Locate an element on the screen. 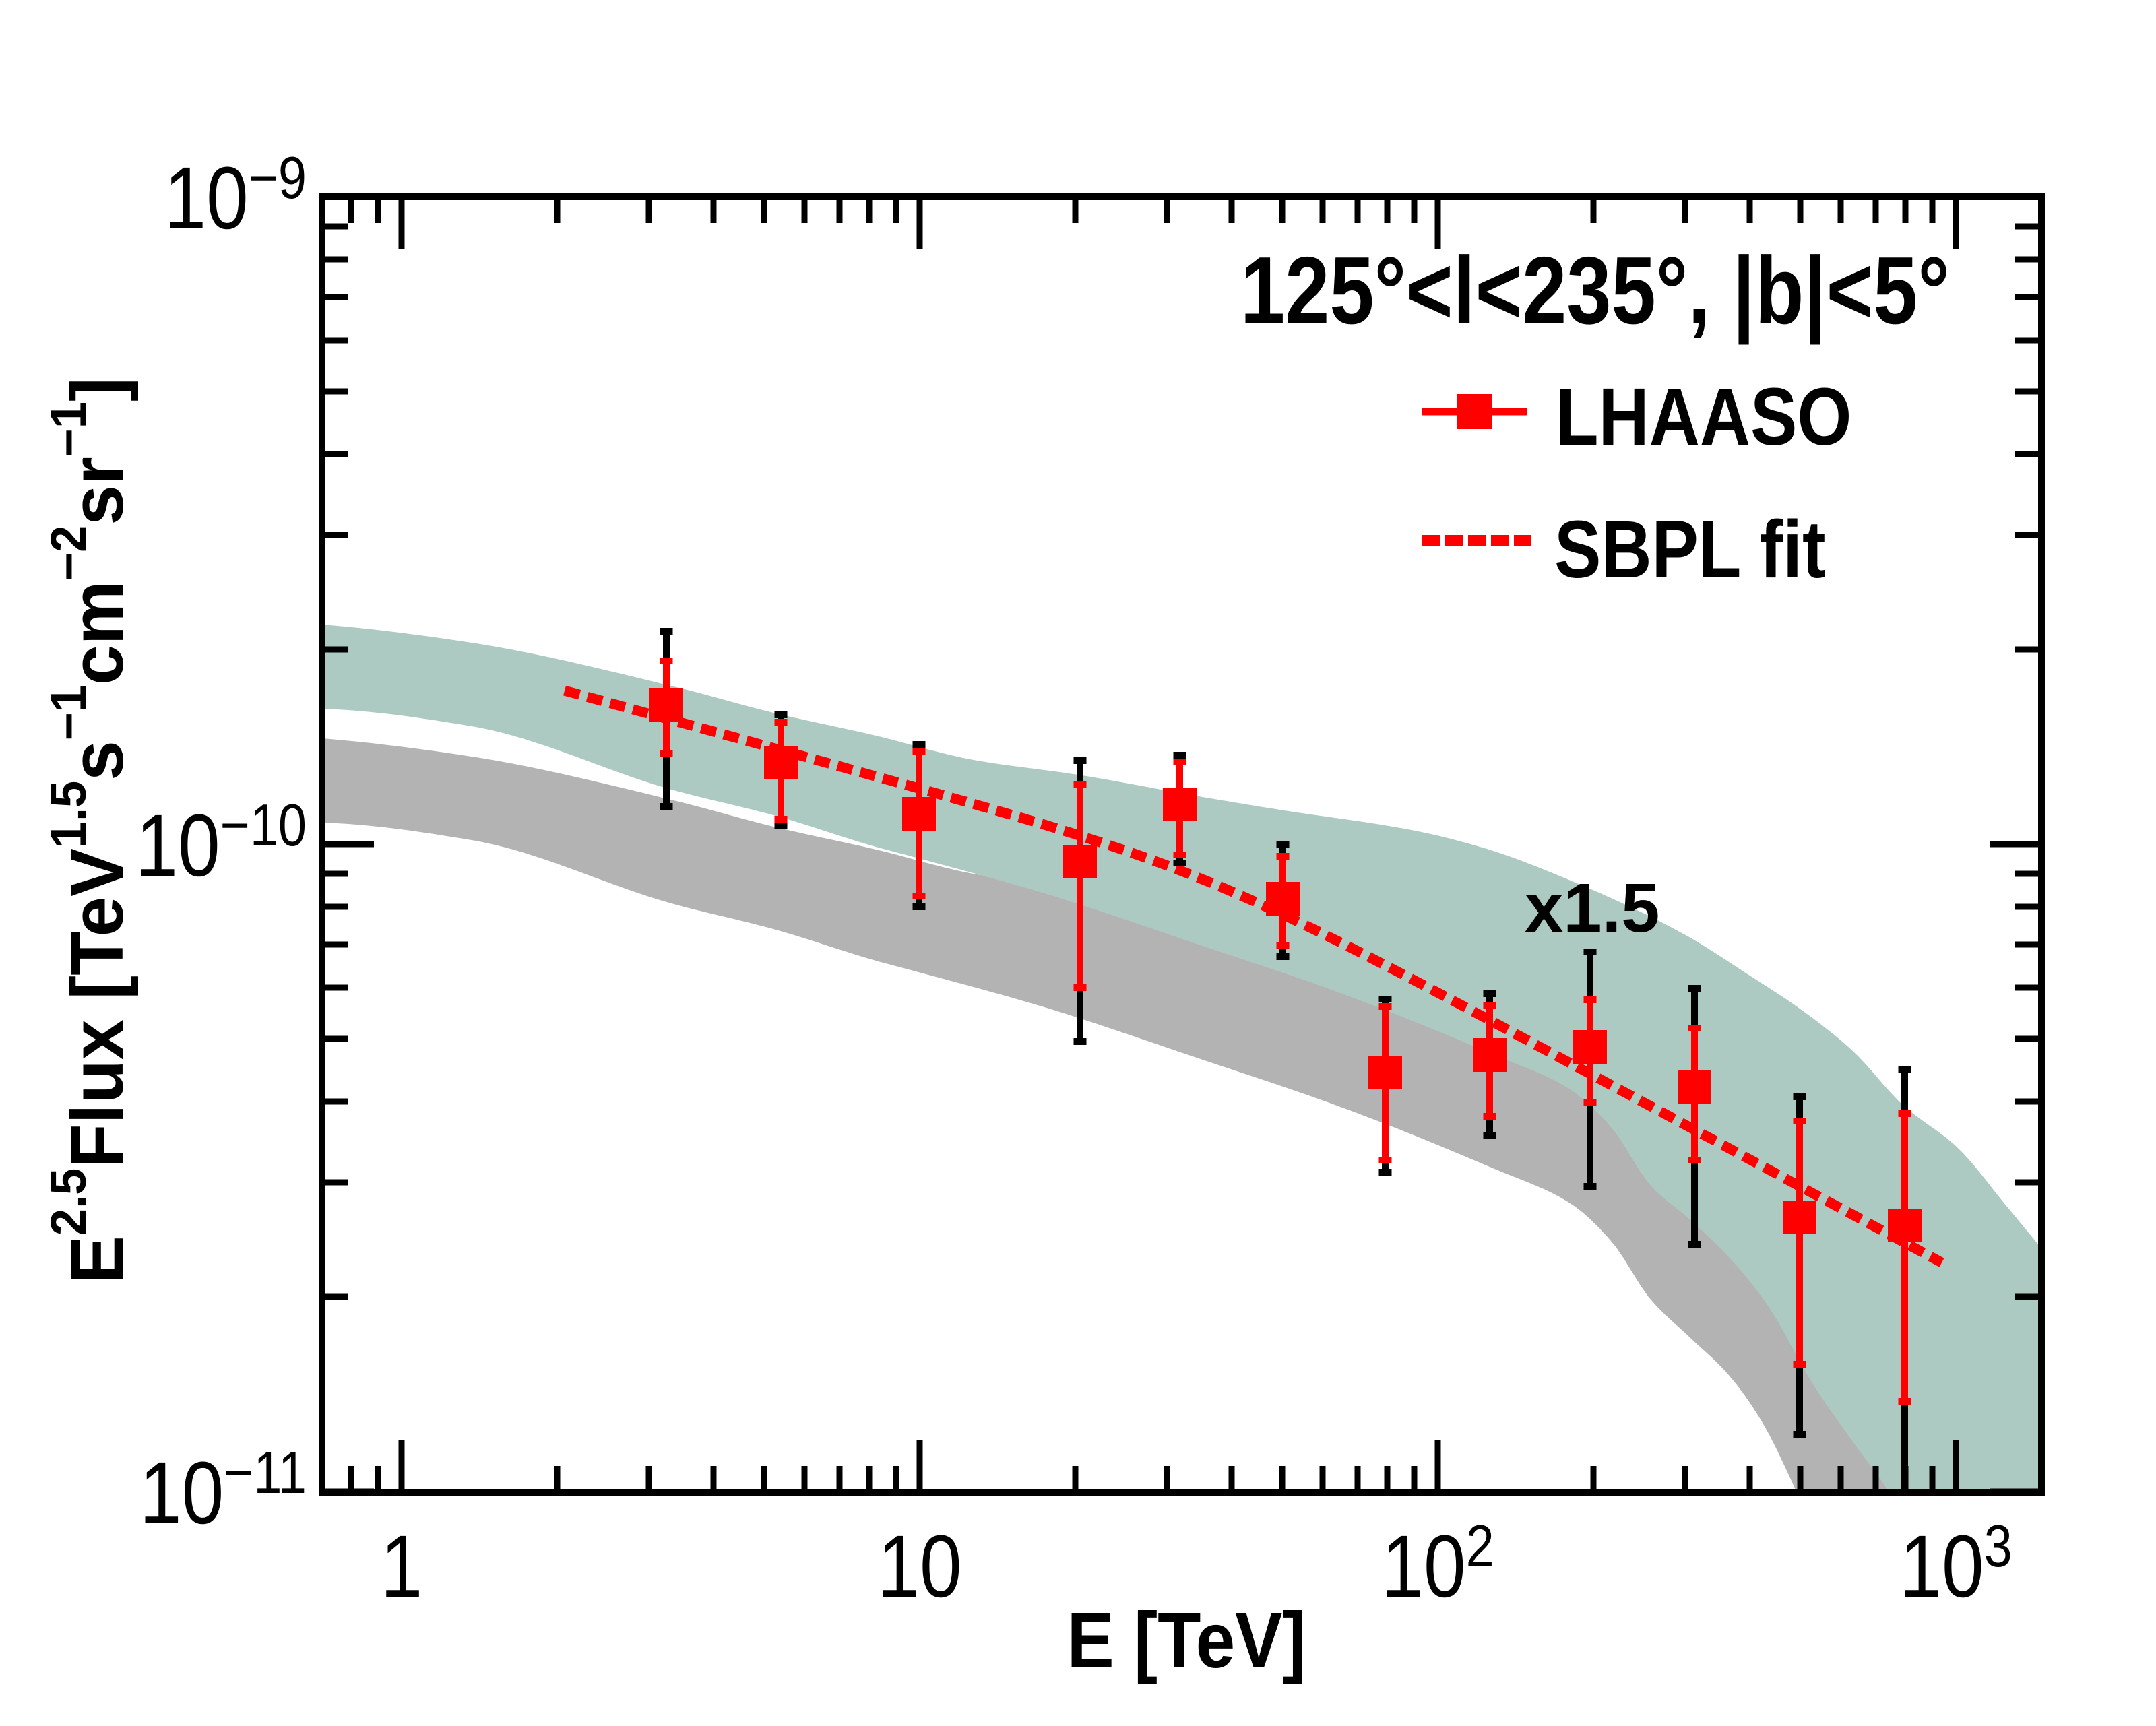 The width and height of the screenshot is (2156, 1726). svg-text: LHAASO is located at coordinates (1703, 416).